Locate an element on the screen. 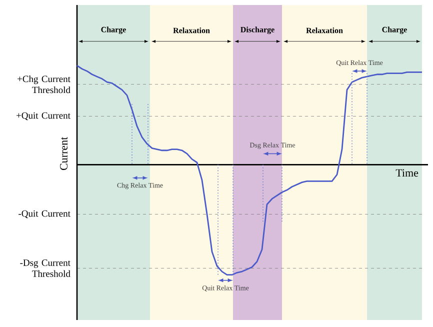 The image size is (433, 327). ref-line-label: -Dsg Current Threshold is located at coordinates (45, 268).